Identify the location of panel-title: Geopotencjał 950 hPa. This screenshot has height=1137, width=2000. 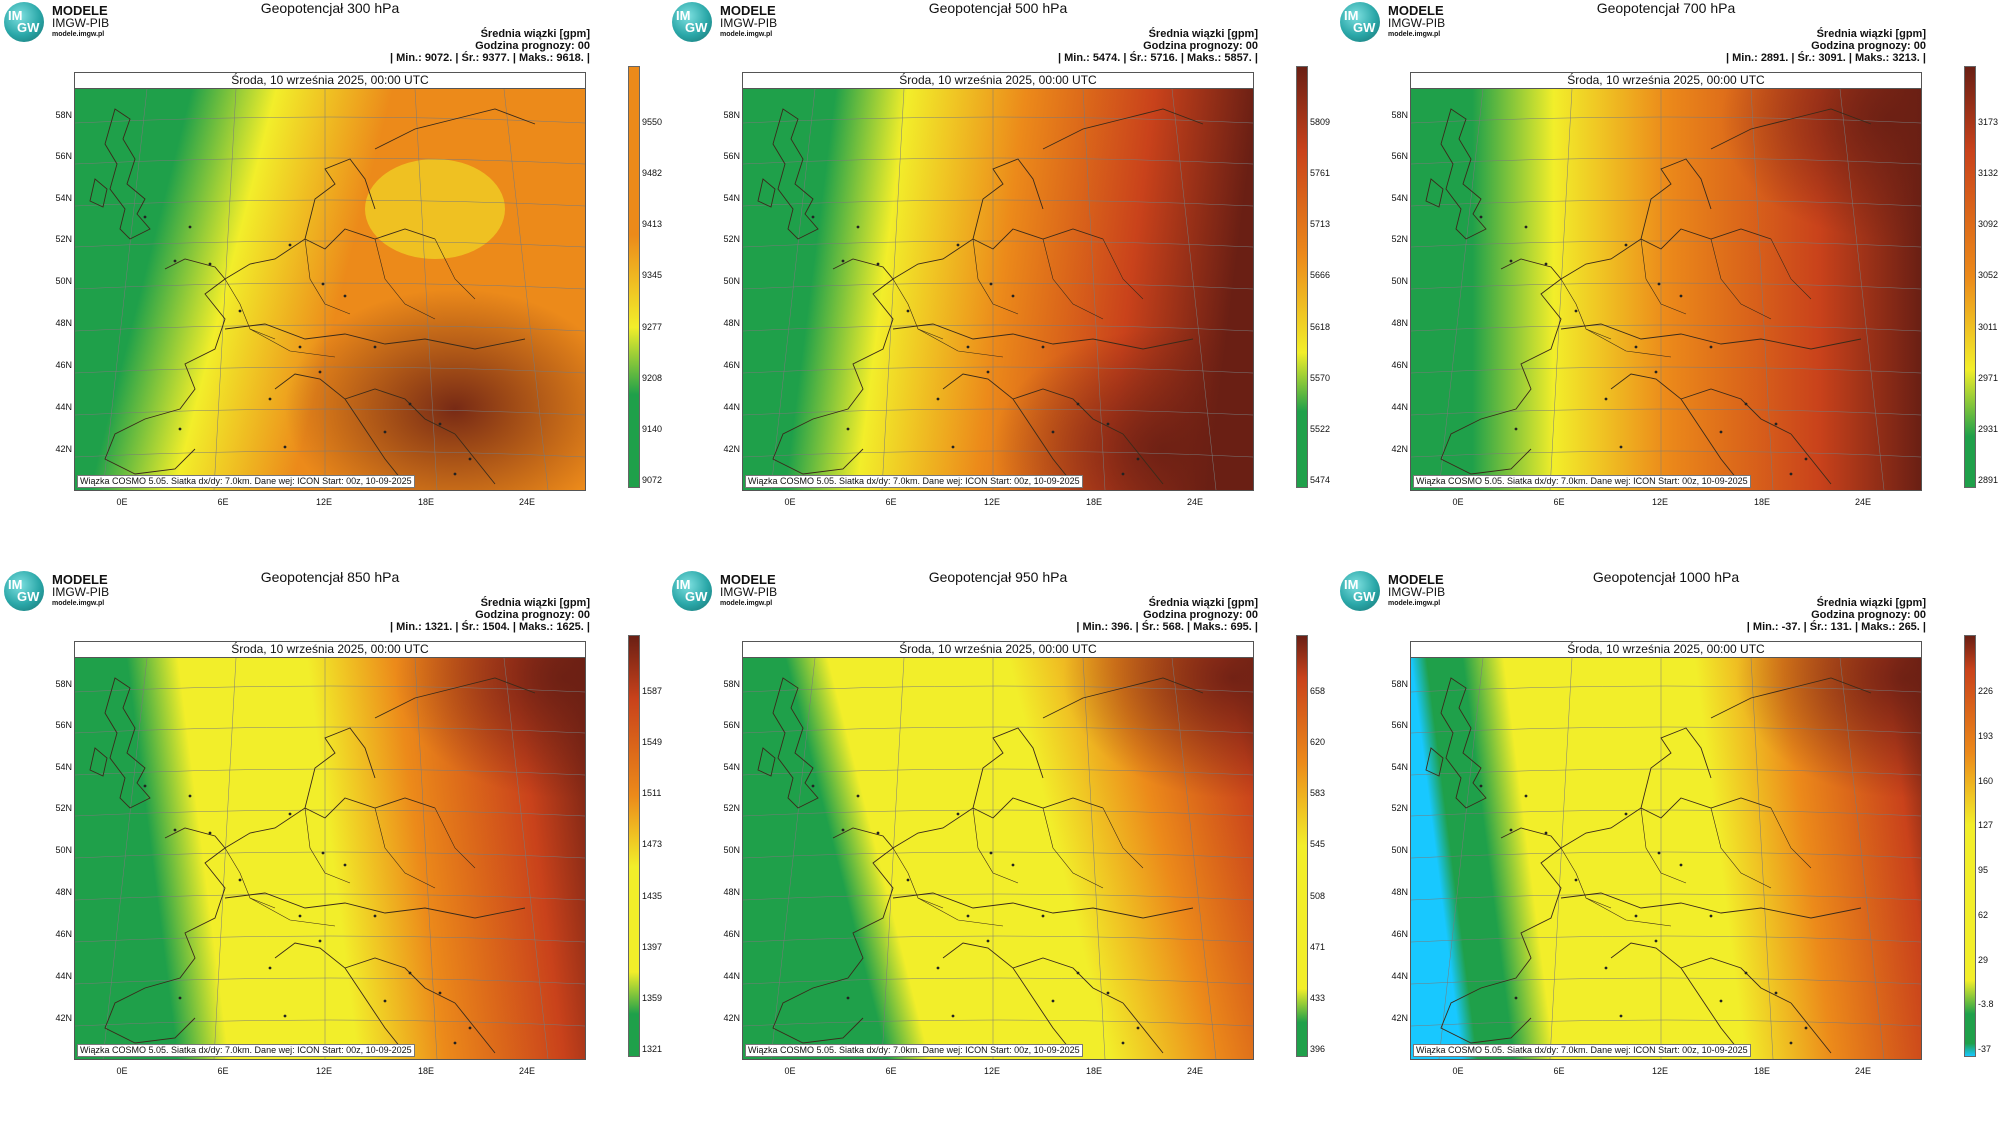
(998, 577).